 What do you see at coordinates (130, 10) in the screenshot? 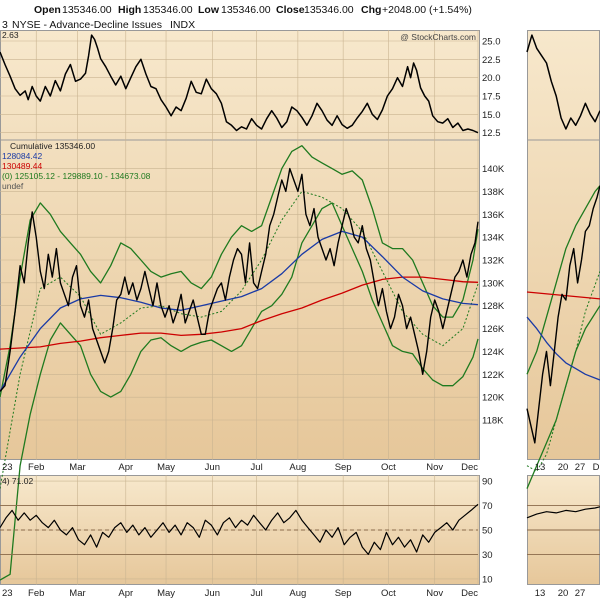
I see `high-label: High` at bounding box center [130, 10].